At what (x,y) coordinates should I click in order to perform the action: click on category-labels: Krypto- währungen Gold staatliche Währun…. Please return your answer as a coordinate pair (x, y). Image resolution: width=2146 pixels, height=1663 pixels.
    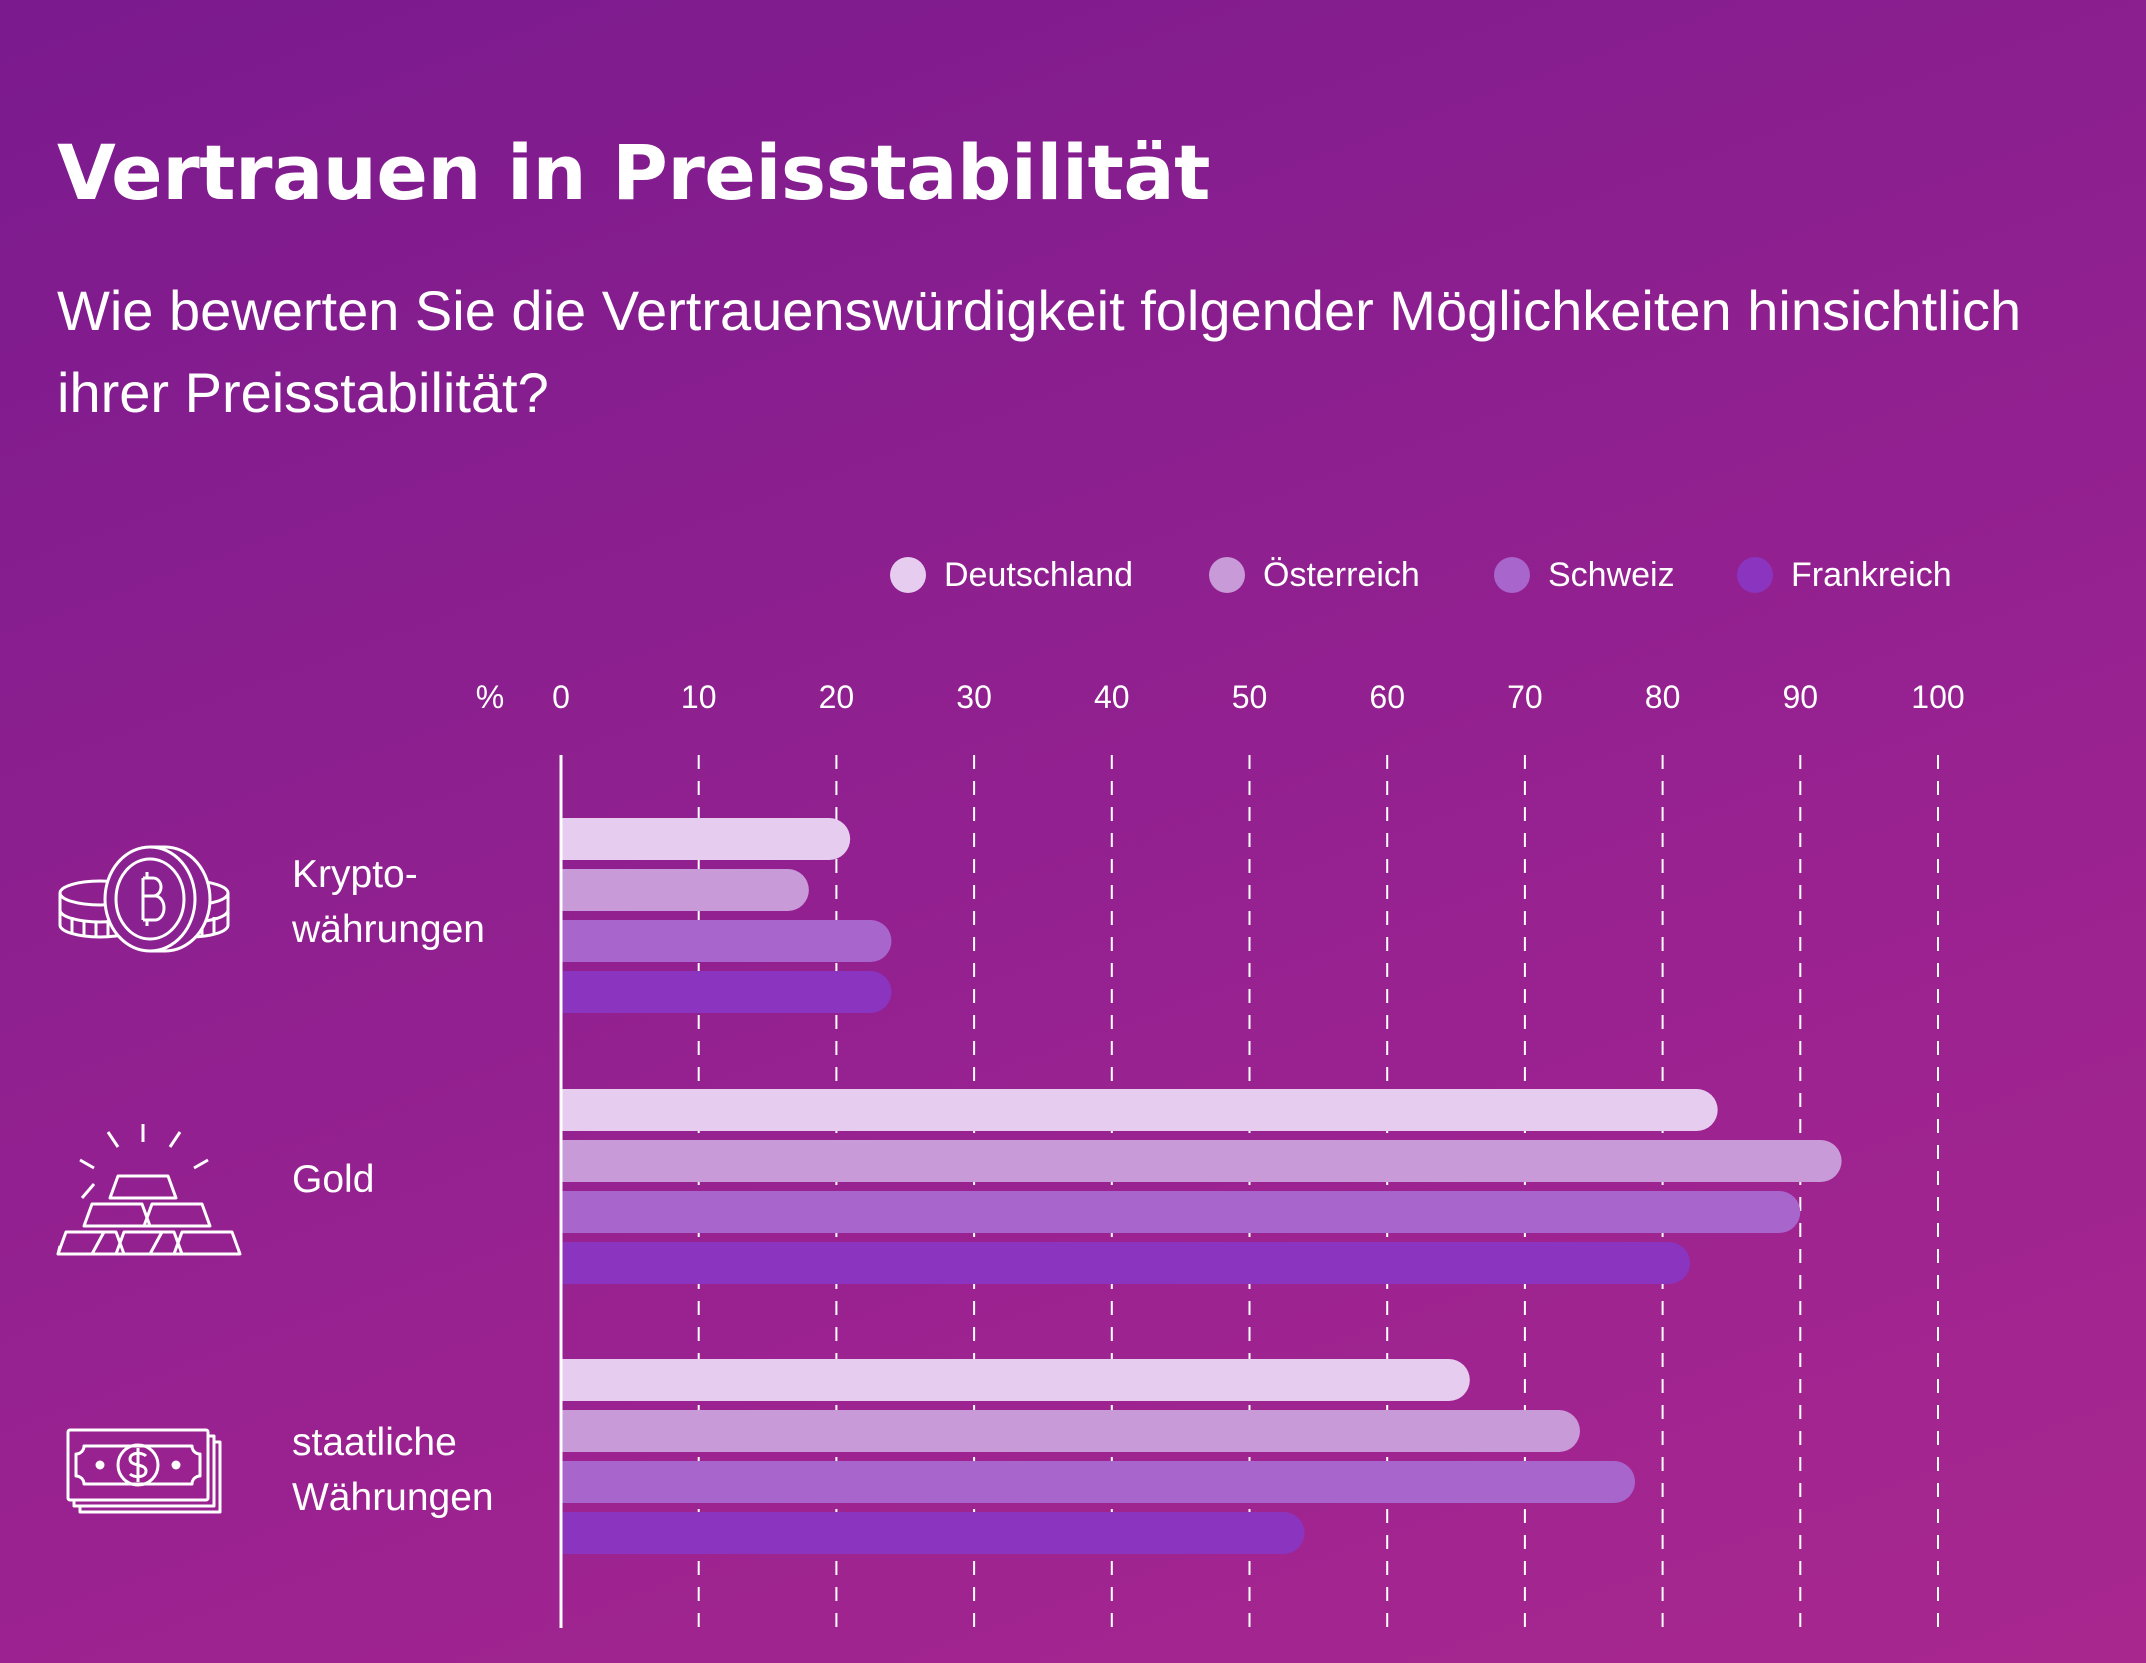
    Looking at the image, I should click on (392, 1186).